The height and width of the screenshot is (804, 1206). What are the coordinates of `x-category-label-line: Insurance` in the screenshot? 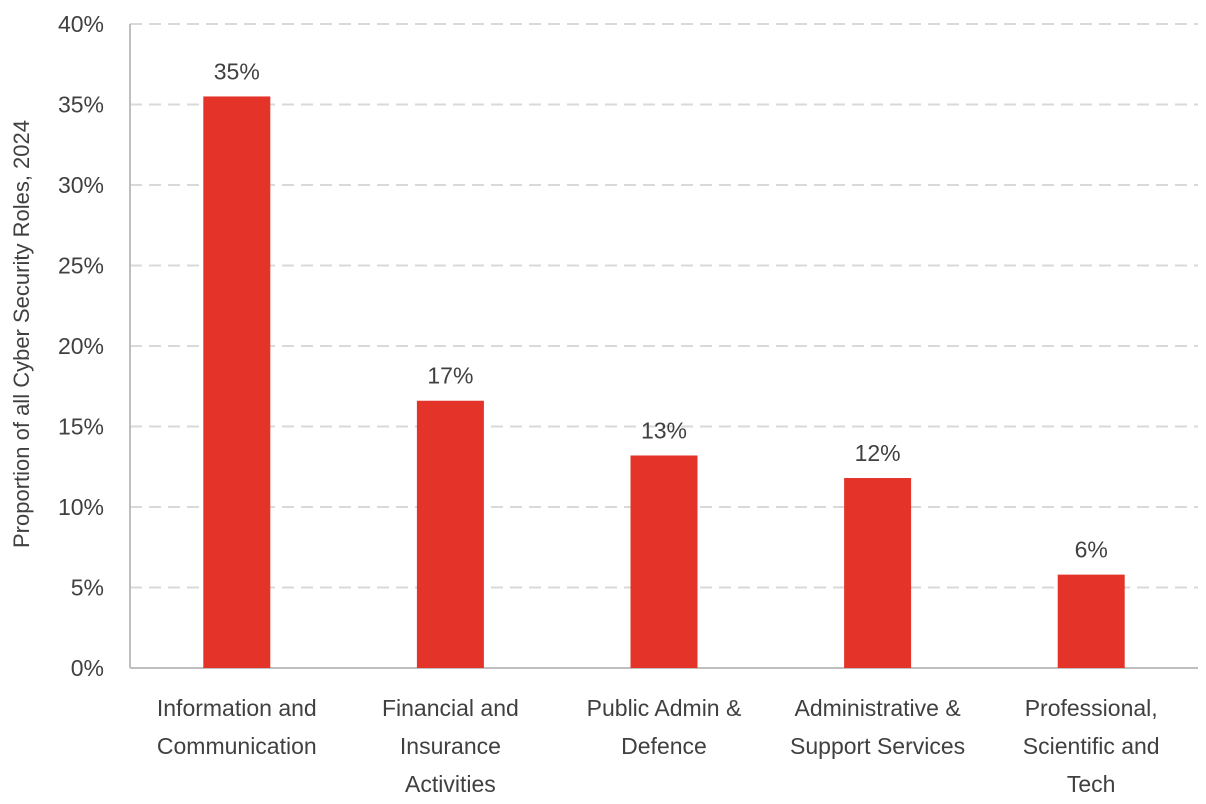 It's located at (450, 746).